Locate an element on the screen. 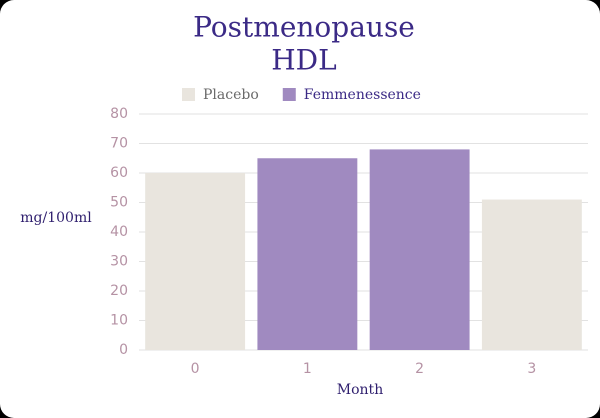  y-tick-label: 20 is located at coordinates (119, 291).